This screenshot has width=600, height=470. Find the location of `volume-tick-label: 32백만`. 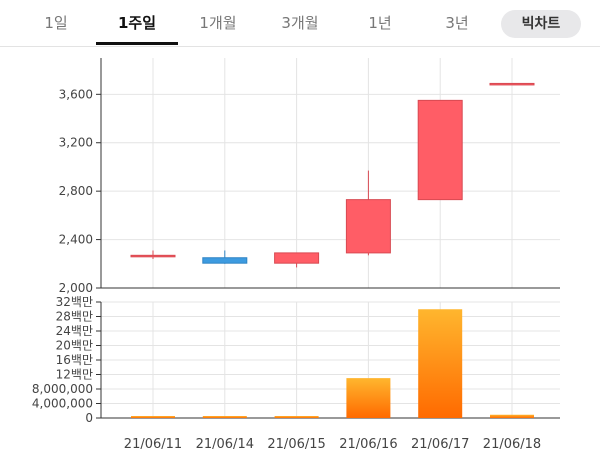

volume-tick-label: 32백만 is located at coordinates (74, 302).